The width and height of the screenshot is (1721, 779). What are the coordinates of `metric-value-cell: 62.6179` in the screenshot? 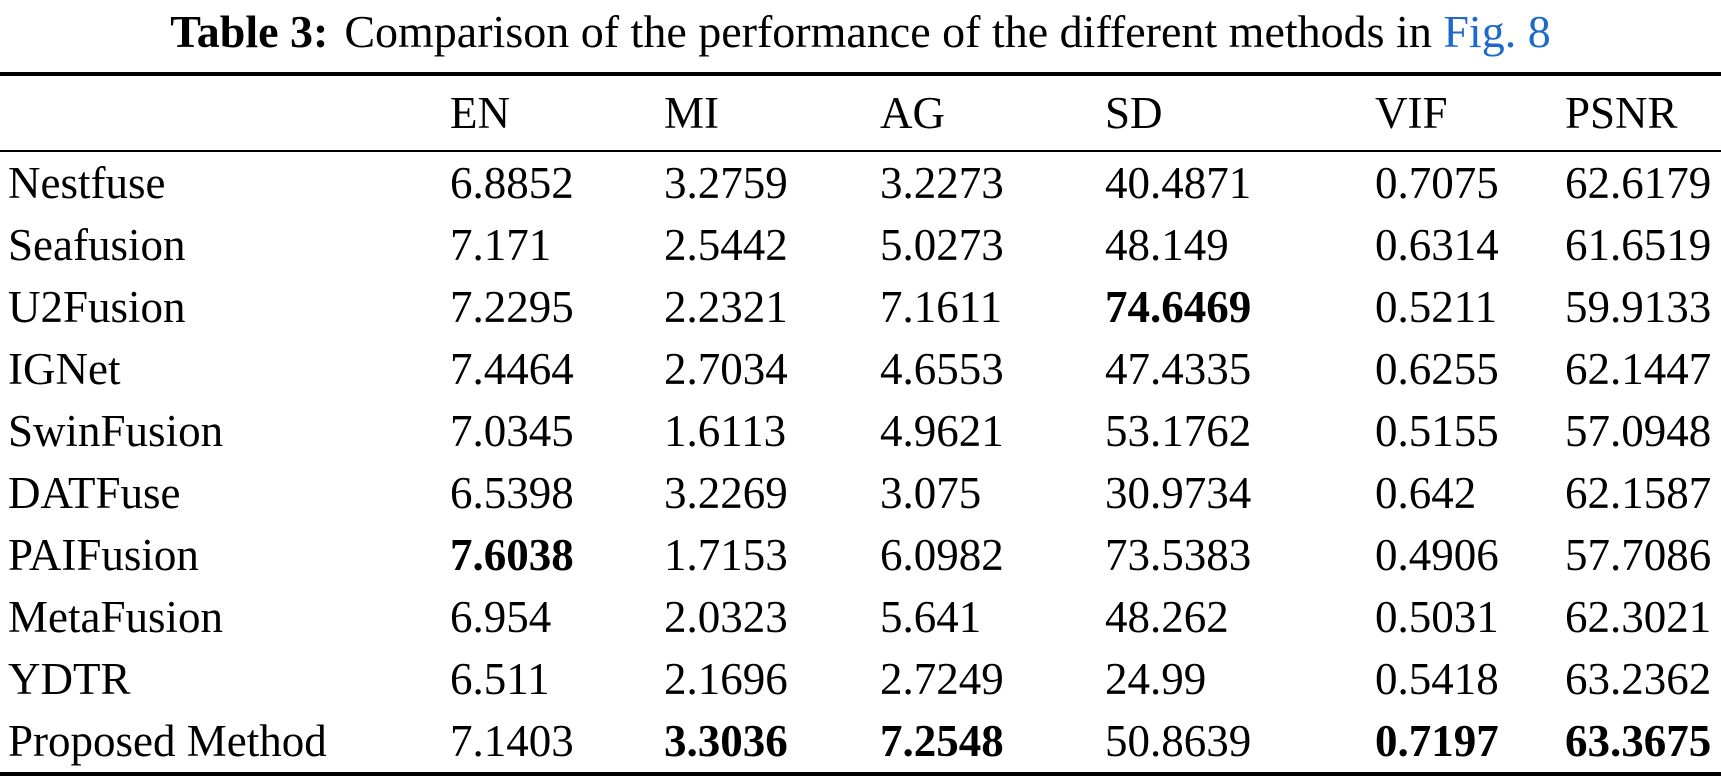 It's located at (1638, 183).